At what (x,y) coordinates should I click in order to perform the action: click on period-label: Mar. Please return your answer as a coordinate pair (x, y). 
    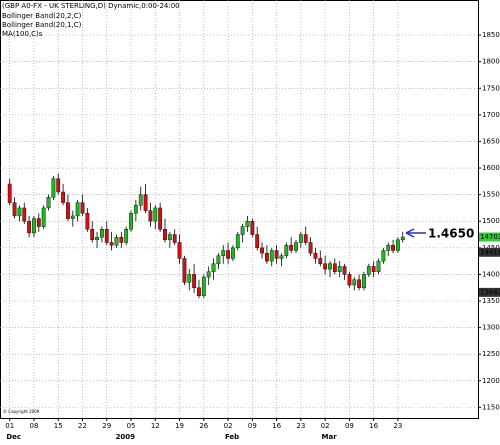
    Looking at the image, I should click on (330, 437).